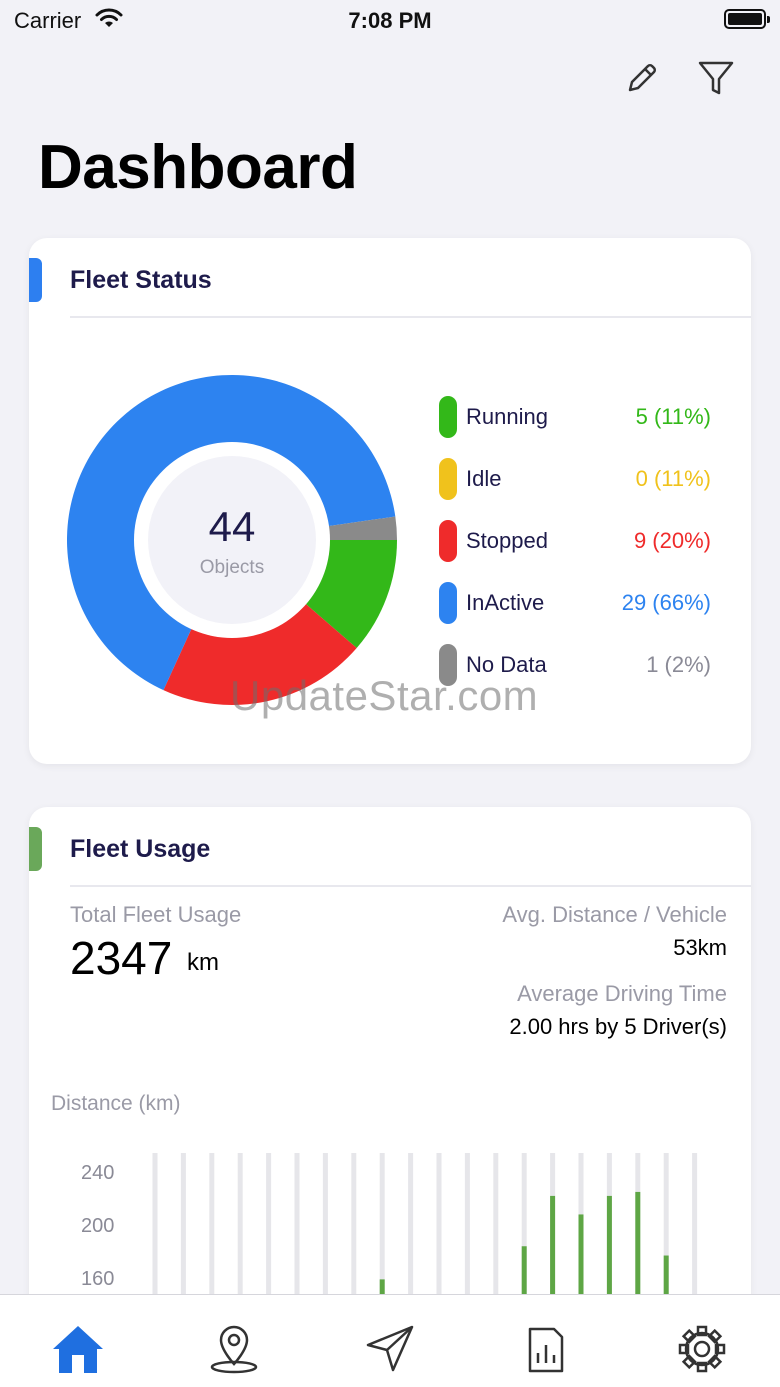 The height and width of the screenshot is (1387, 780). I want to click on avg-distance-value: 53km, so click(700, 947).